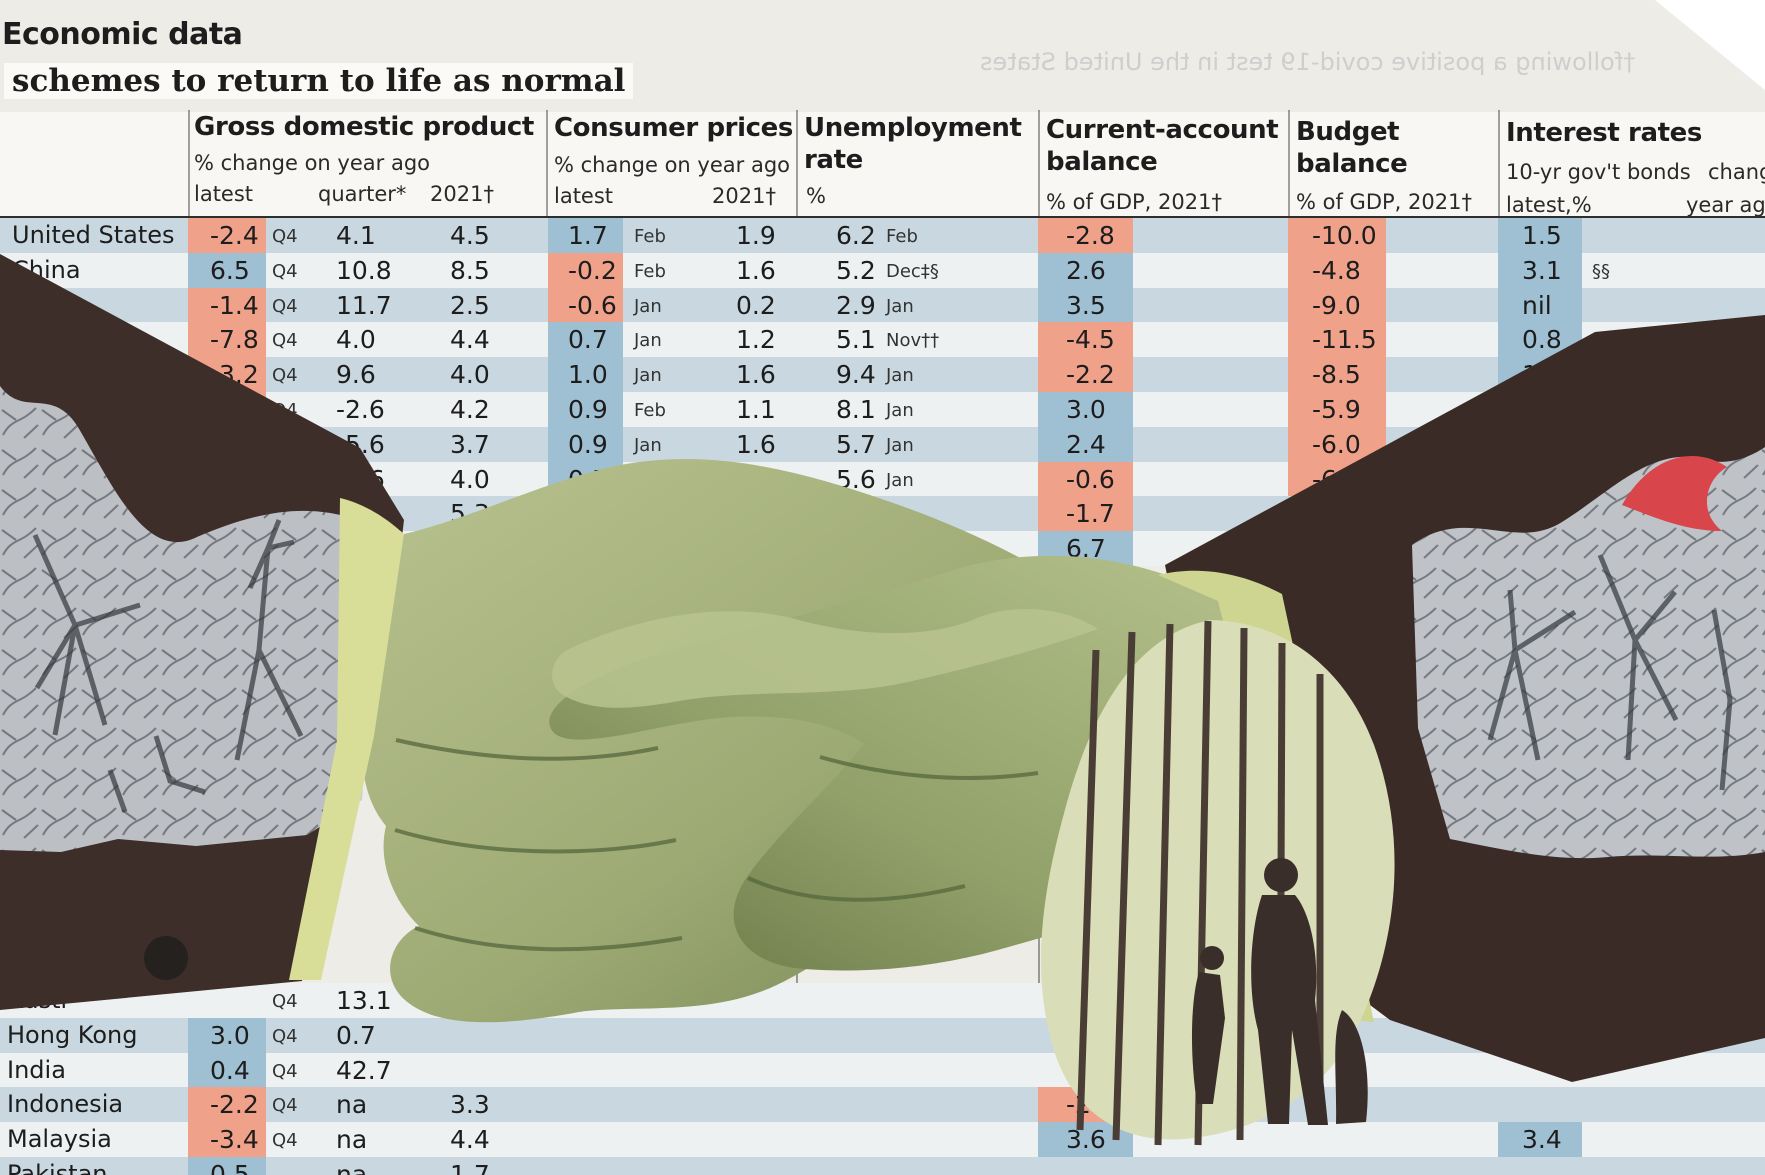 The width and height of the screenshot is (1765, 1175). Describe the element at coordinates (470, 444) in the screenshot. I see `gdp-year-value: 3.7` at that location.